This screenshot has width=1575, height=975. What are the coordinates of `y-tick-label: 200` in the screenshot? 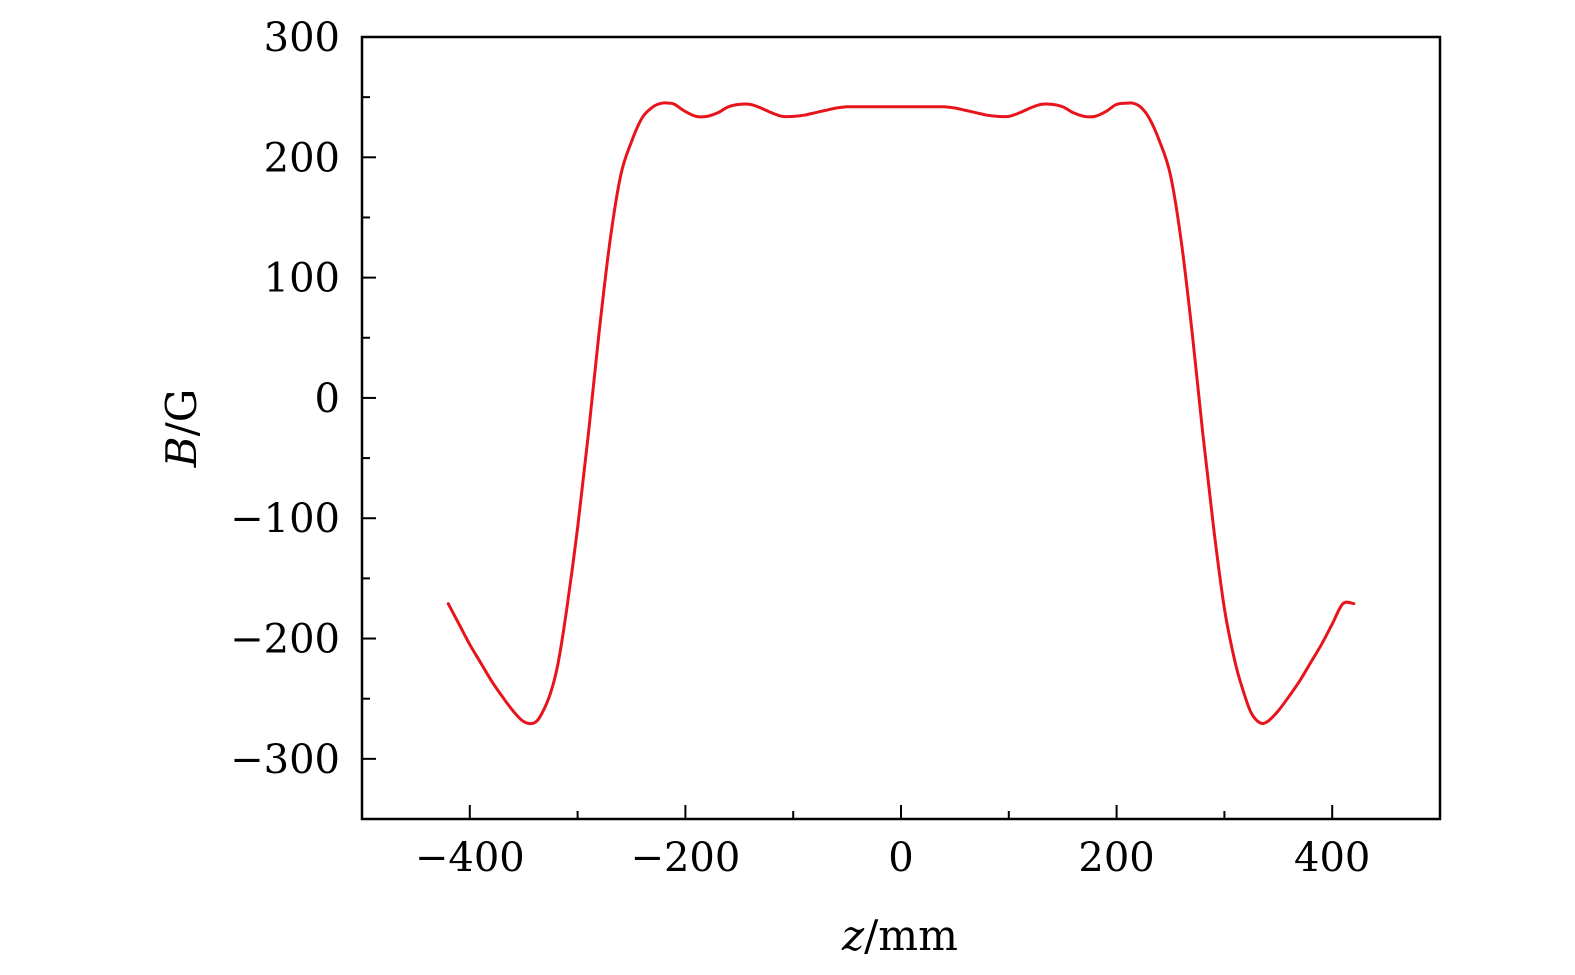 It's located at (302, 158).